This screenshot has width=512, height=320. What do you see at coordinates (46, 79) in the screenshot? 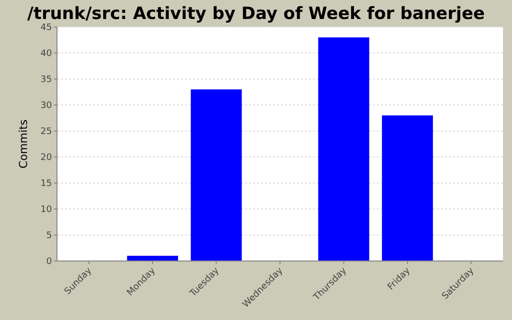
I see `y-tick-label: 35` at bounding box center [46, 79].